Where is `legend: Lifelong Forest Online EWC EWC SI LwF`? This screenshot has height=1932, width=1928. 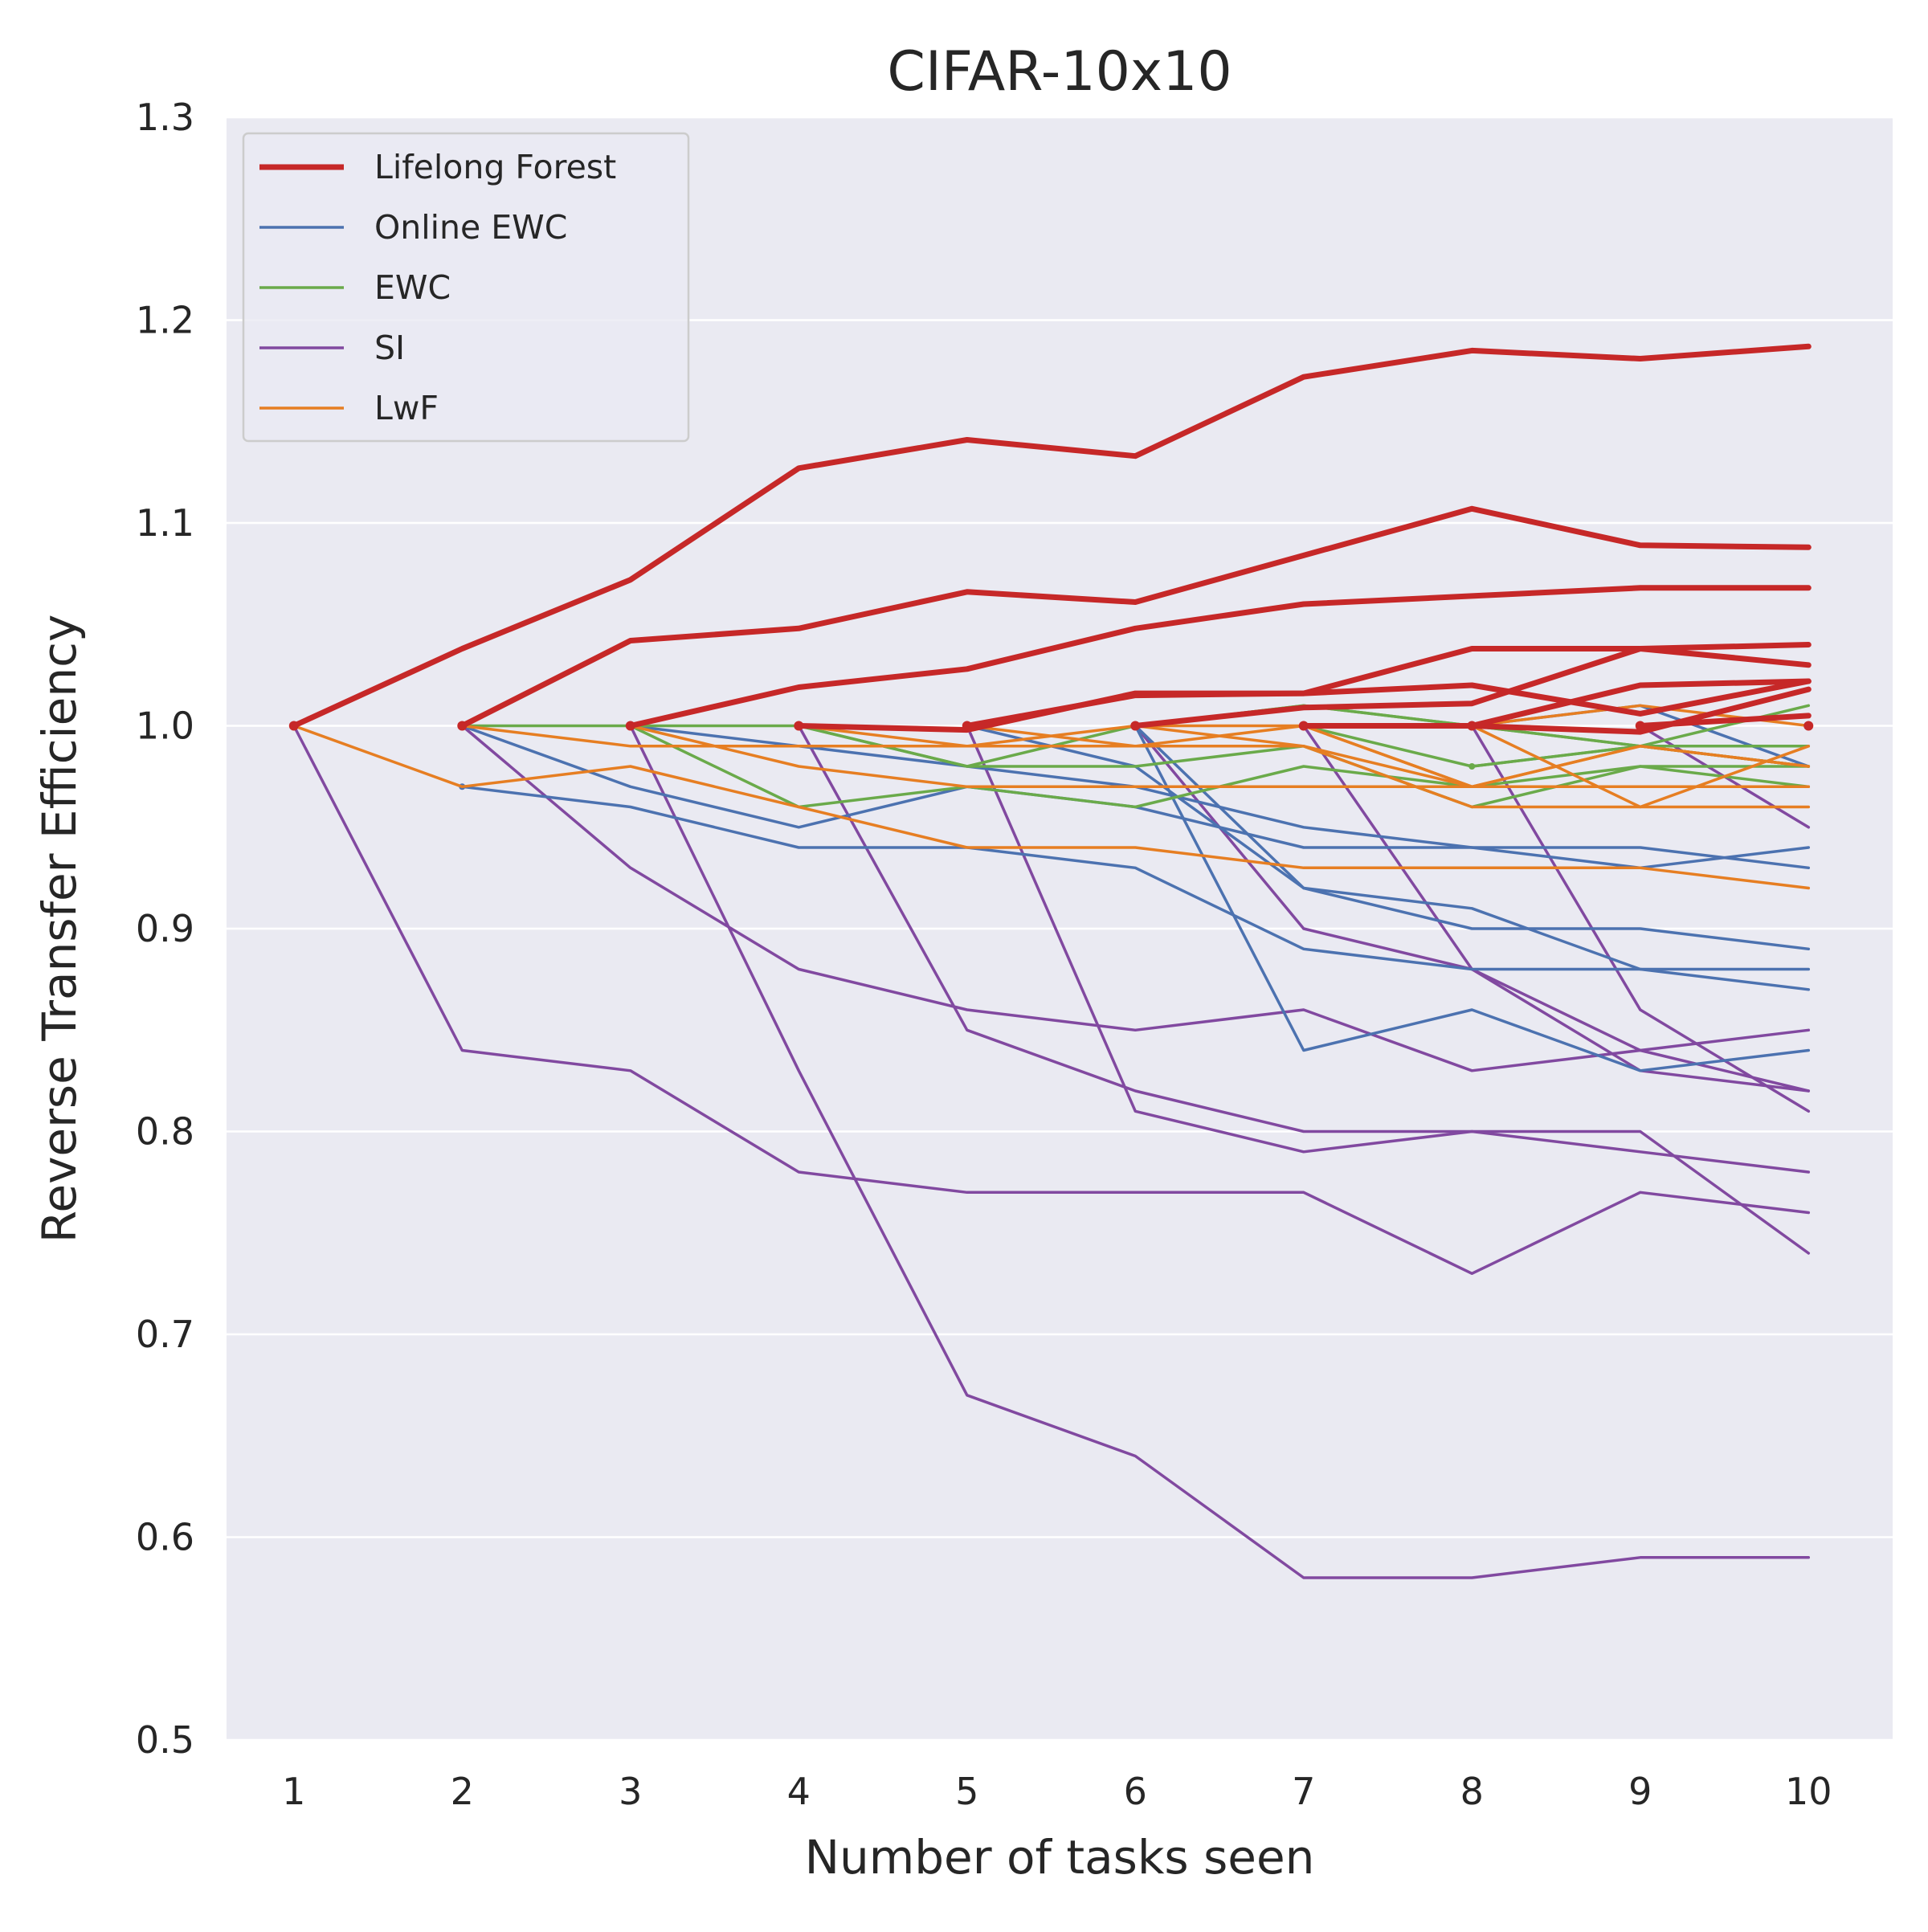
legend: Lifelong Forest Online EWC EWC SI LwF is located at coordinates (466, 287).